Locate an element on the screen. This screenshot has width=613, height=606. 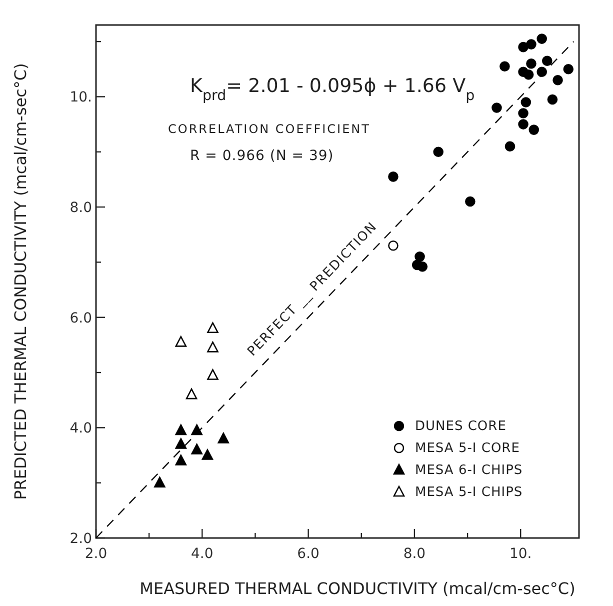
x-tick-label: 6.0 is located at coordinates (308, 554).